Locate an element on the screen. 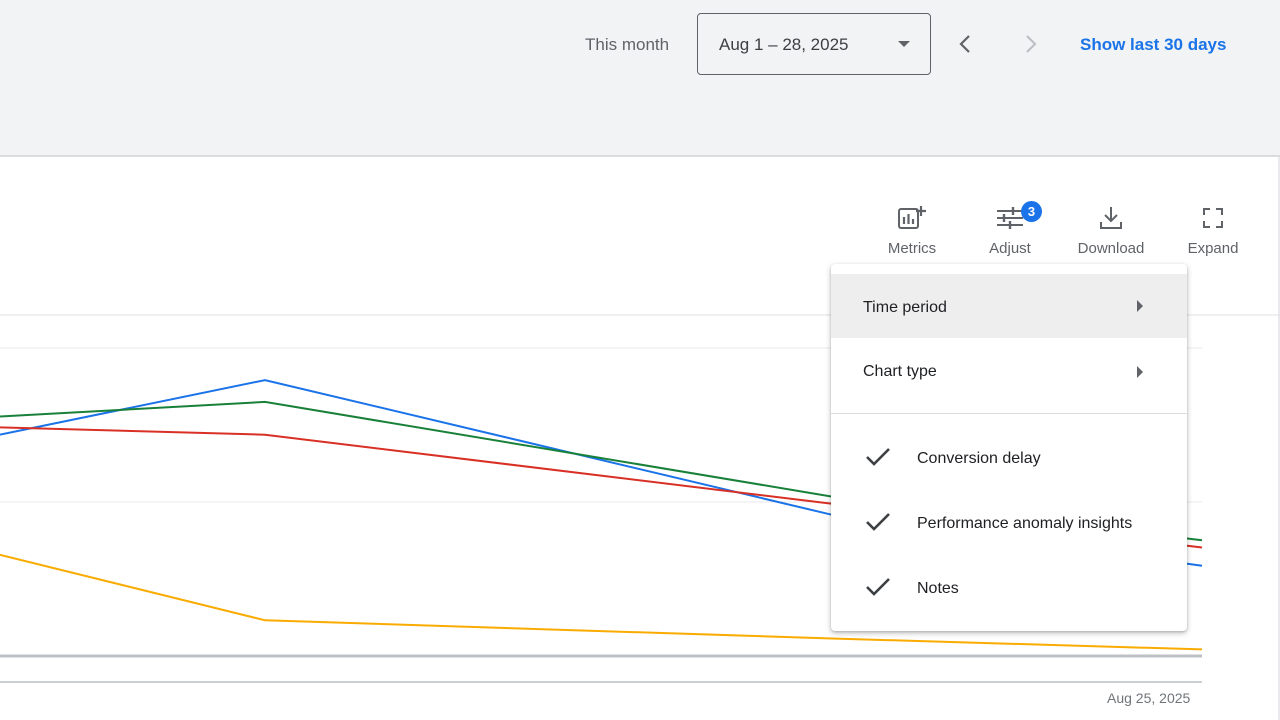  expand-label: Expand is located at coordinates (1213, 248).